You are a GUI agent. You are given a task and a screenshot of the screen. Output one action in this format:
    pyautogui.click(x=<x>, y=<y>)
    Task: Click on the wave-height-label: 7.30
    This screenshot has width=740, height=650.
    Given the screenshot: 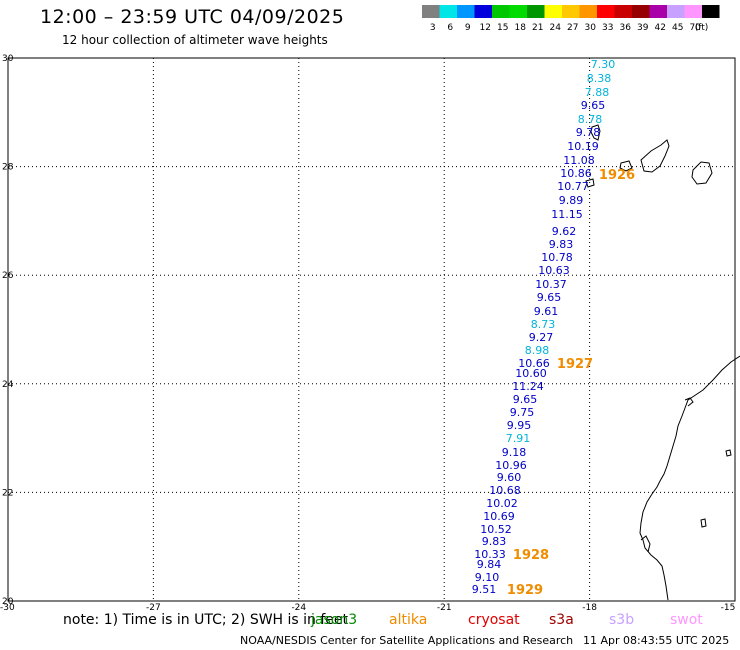 What is the action you would take?
    pyautogui.click(x=603, y=64)
    